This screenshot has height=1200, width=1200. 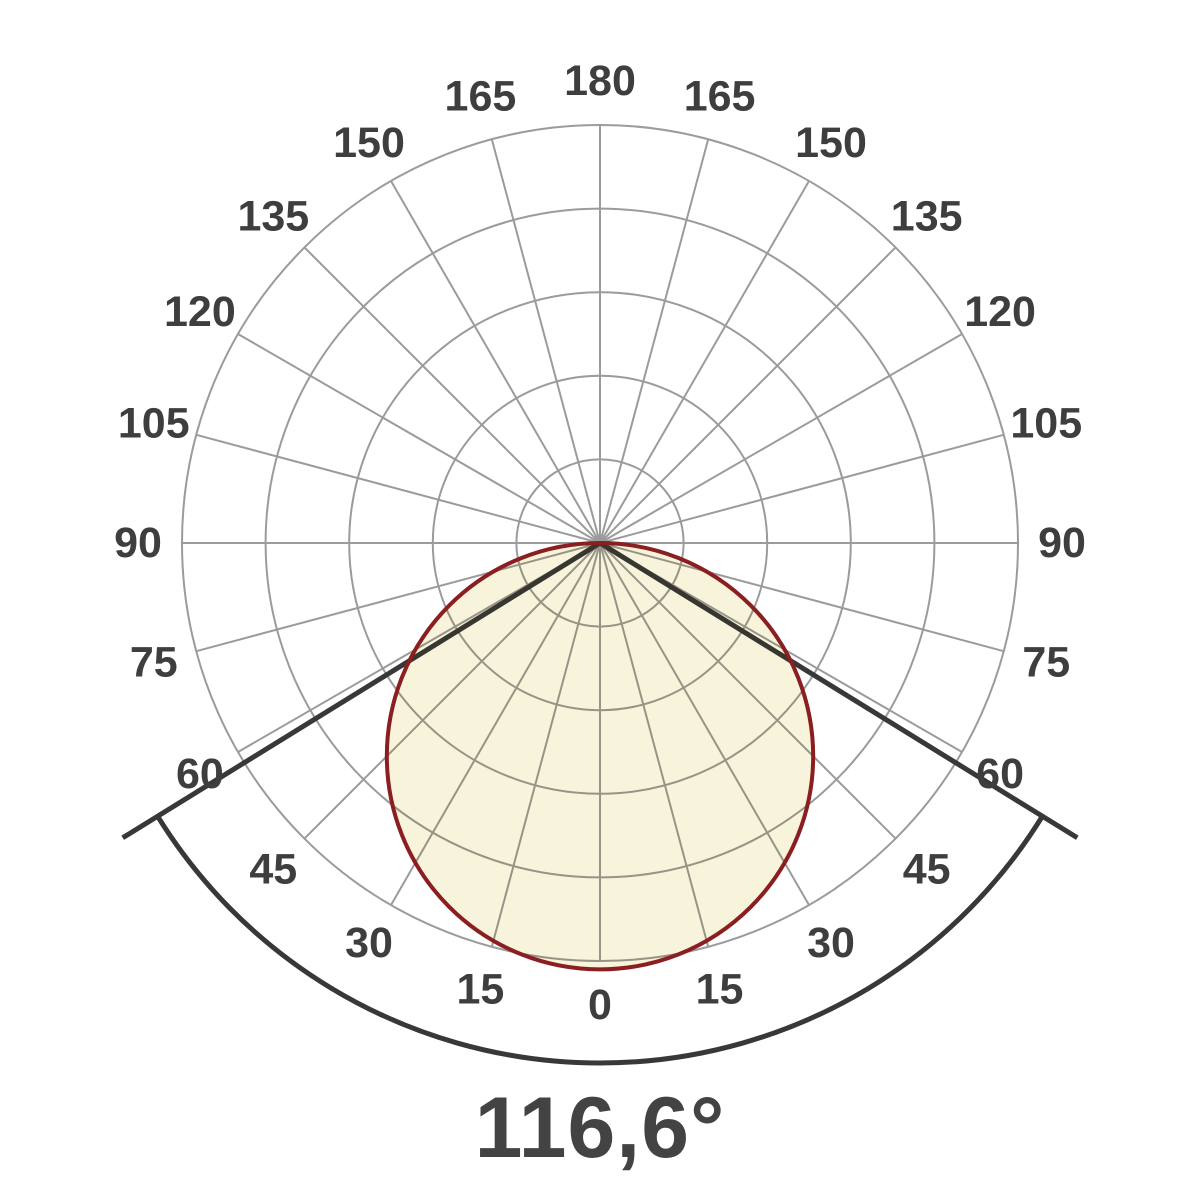 I want to click on intensity-lobe, so click(x=600, y=756).